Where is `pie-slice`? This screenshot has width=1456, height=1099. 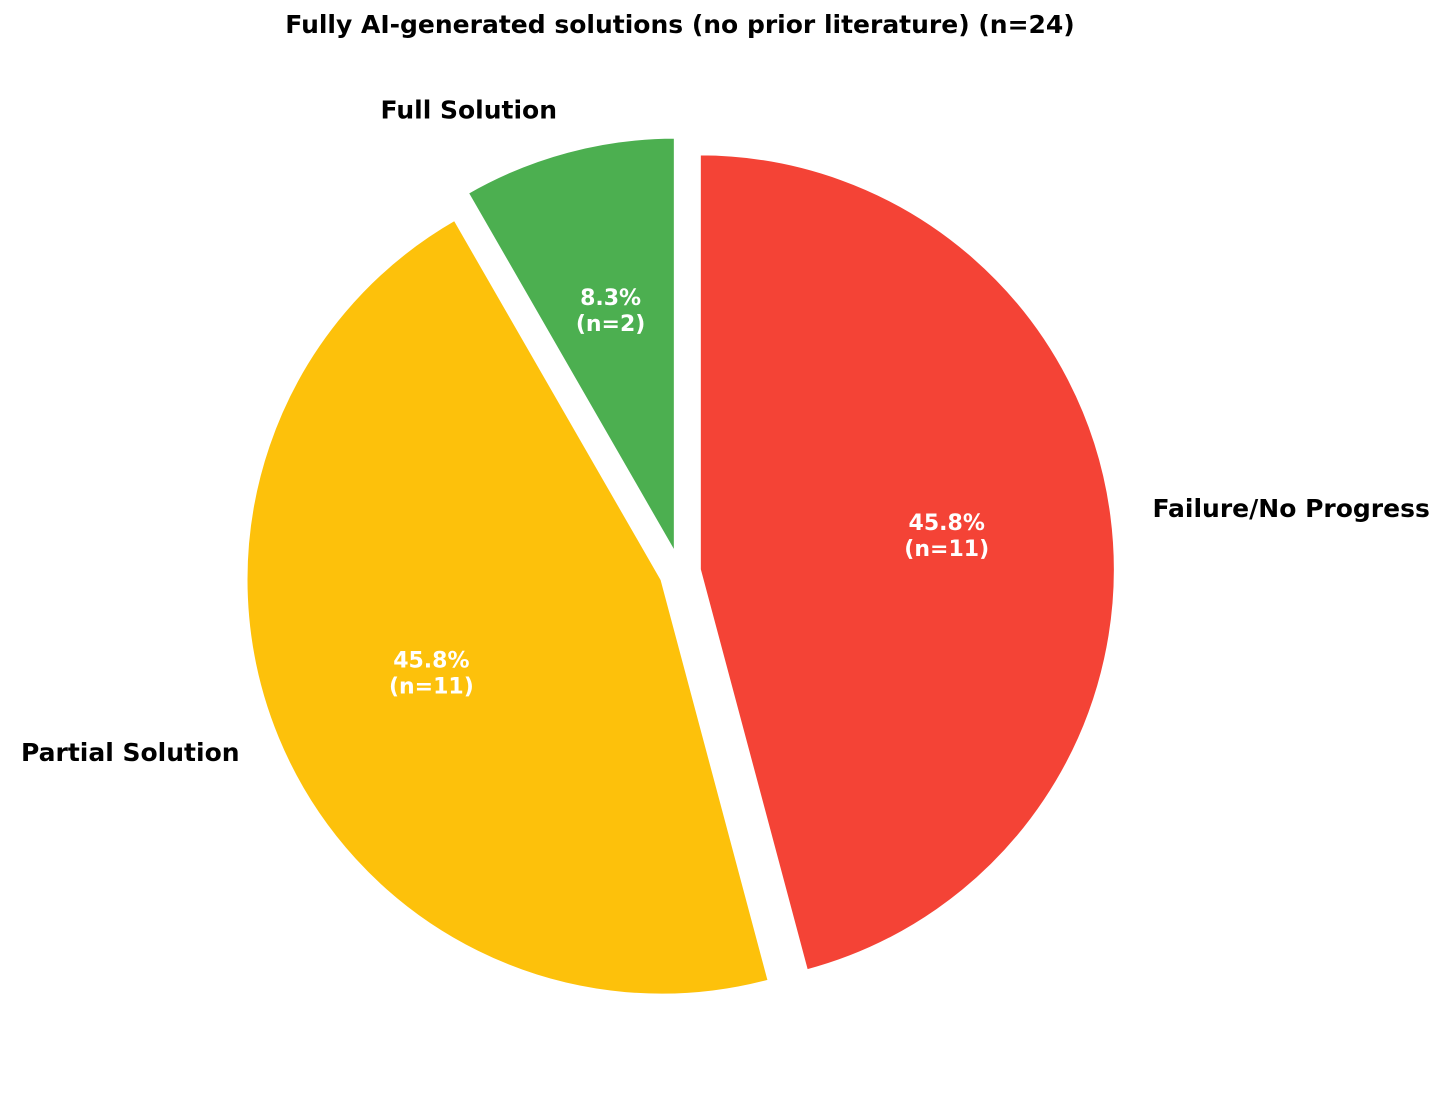
pie-slice is located at coordinates (571, 346).